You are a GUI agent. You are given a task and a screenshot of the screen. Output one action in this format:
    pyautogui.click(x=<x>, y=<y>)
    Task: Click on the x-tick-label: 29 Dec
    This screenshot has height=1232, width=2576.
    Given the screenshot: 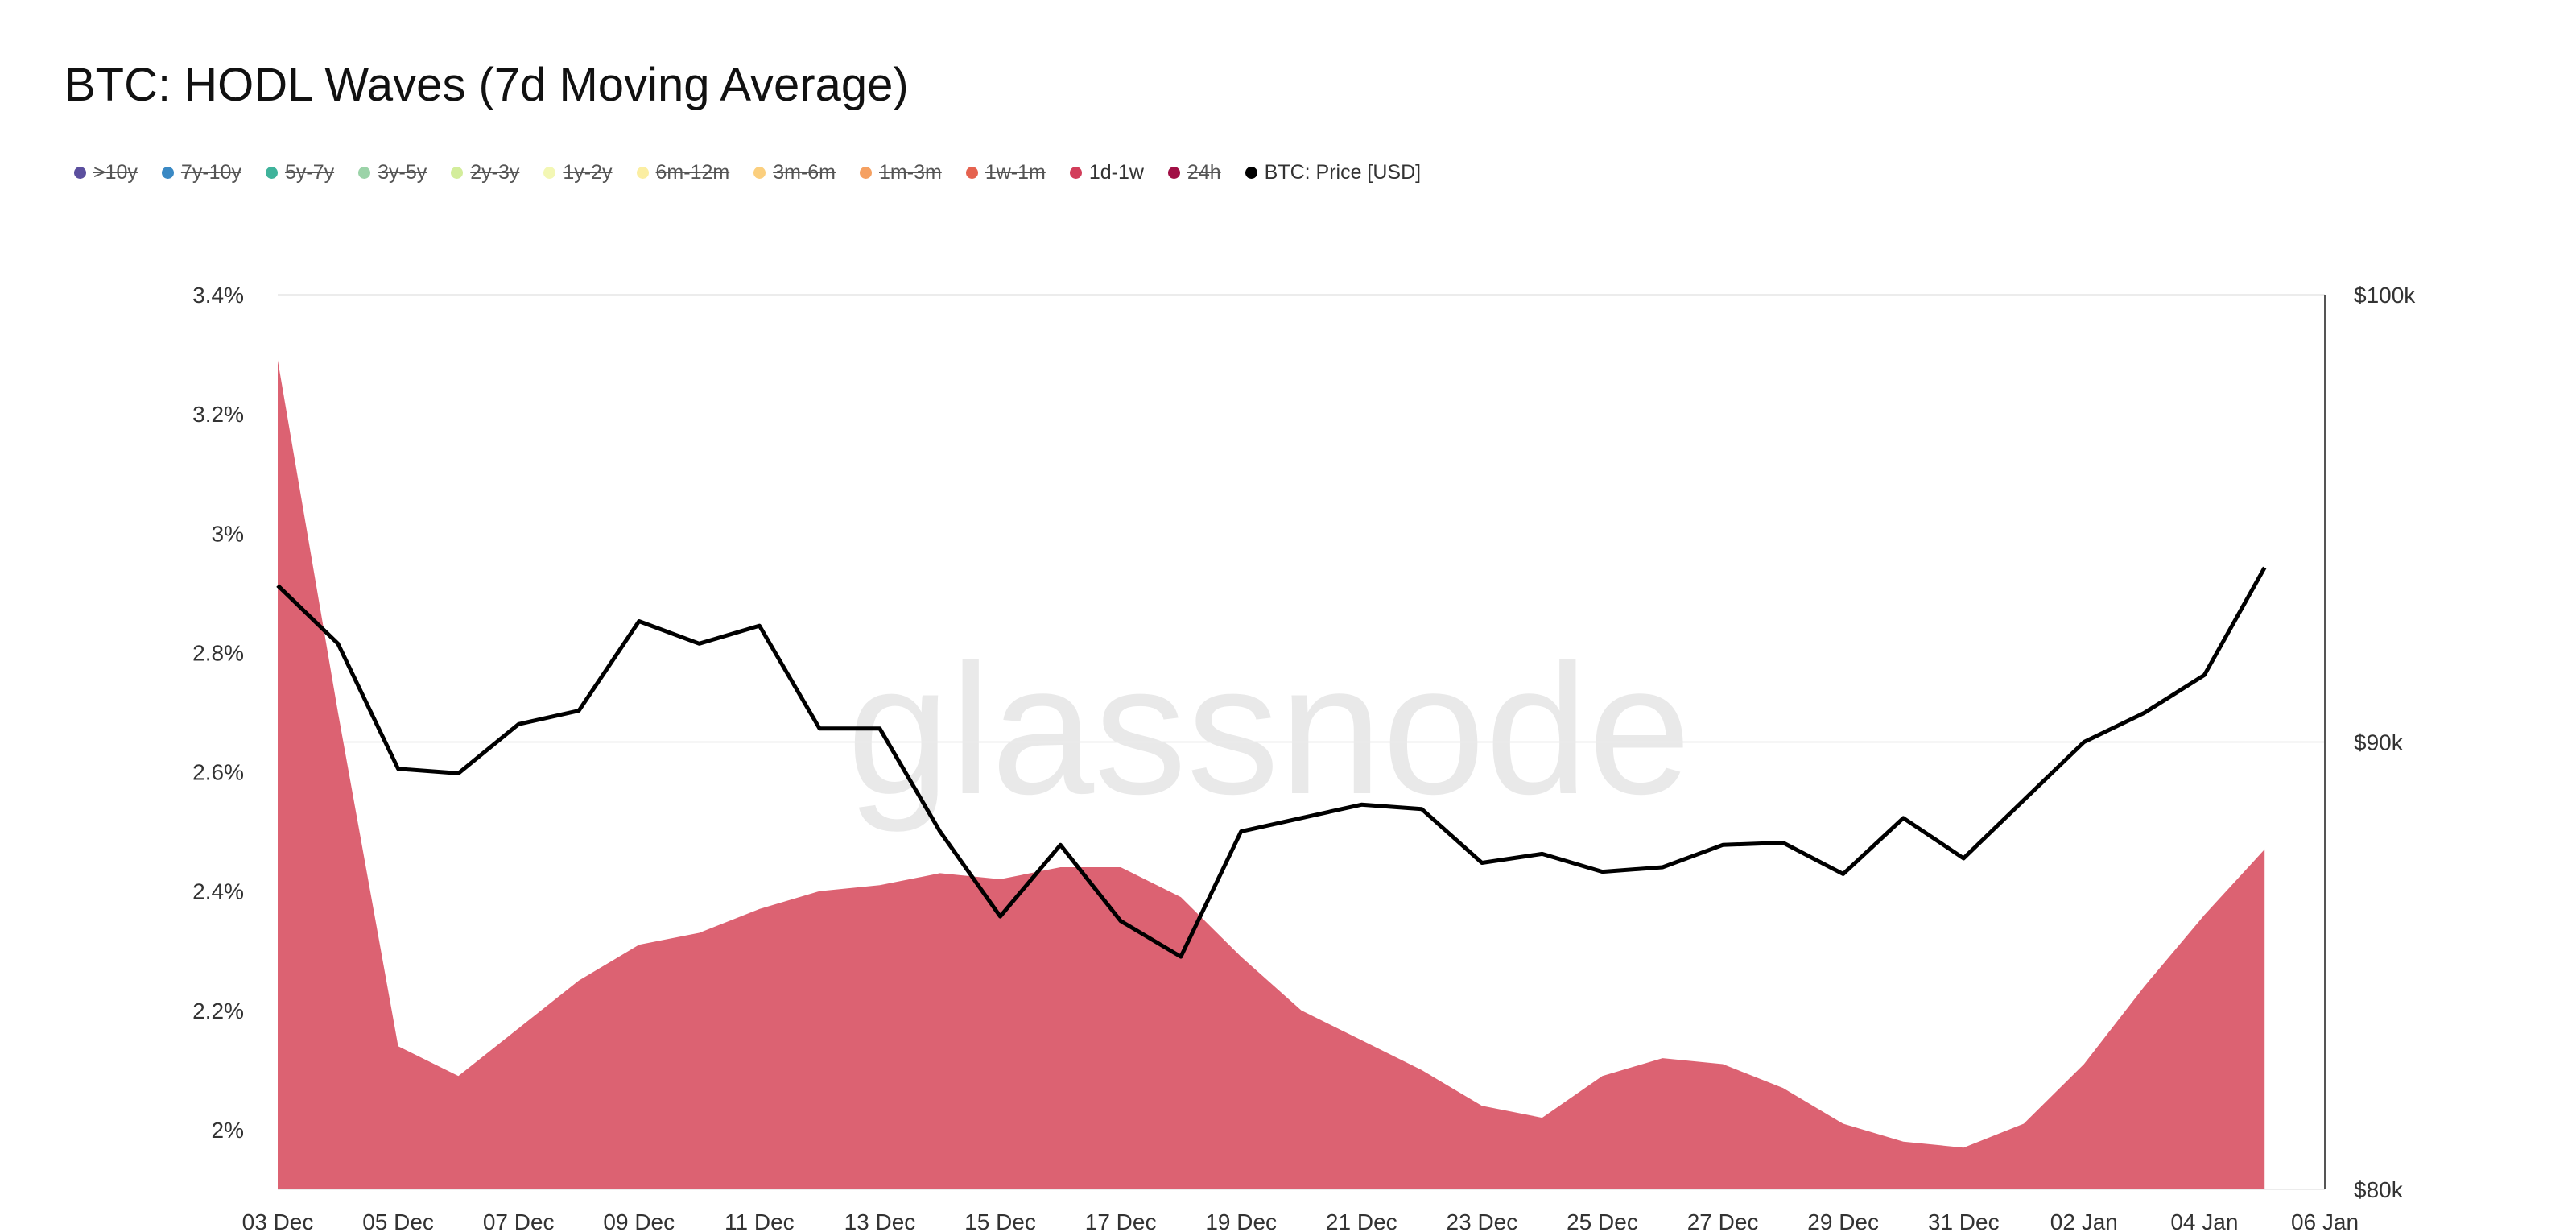 What is the action you would take?
    pyautogui.click(x=1843, y=1220)
    